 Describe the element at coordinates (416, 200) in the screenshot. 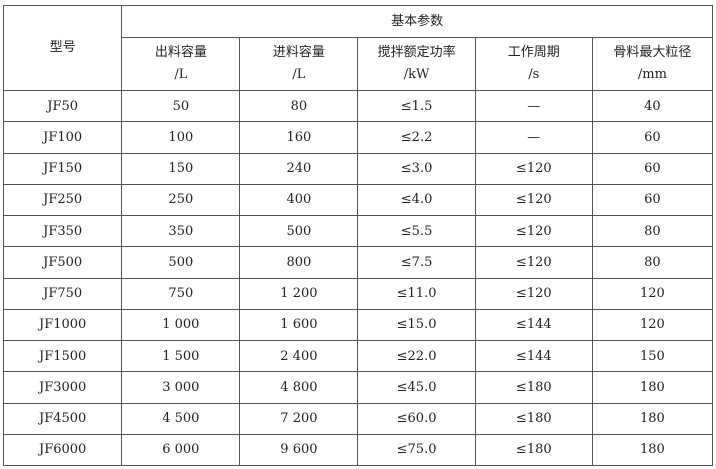

I see `value-cell: ≤4.0` at that location.